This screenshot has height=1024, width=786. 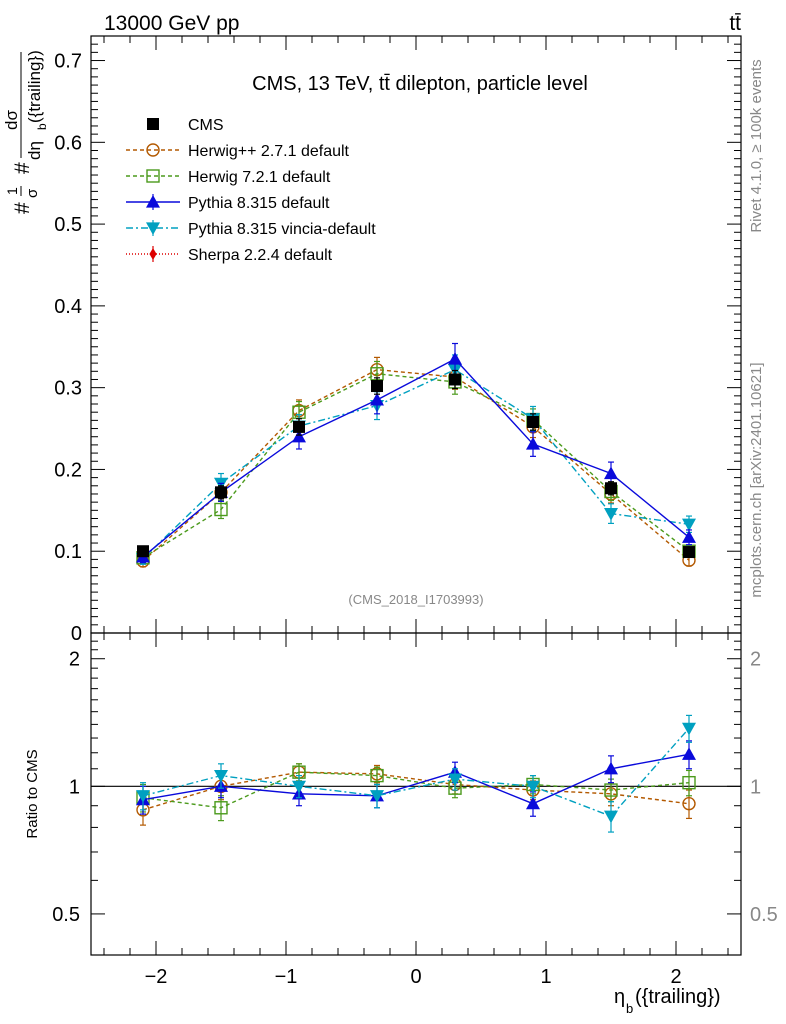 I want to click on ratio-series-pythia-8-315-vincia-default, so click(x=416, y=773).